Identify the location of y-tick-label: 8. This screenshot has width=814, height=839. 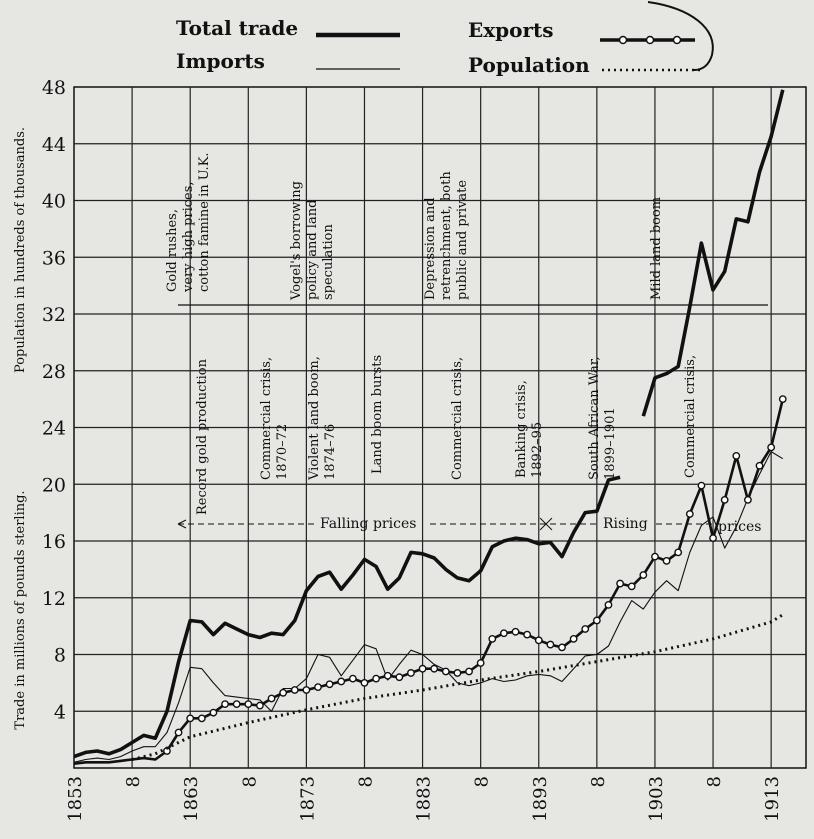
(60, 656).